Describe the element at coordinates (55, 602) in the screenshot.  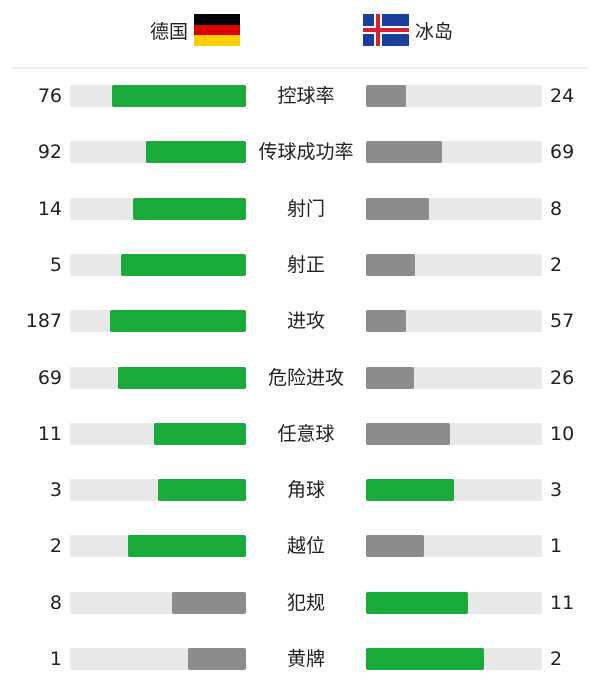
I see `home-value: 8` at that location.